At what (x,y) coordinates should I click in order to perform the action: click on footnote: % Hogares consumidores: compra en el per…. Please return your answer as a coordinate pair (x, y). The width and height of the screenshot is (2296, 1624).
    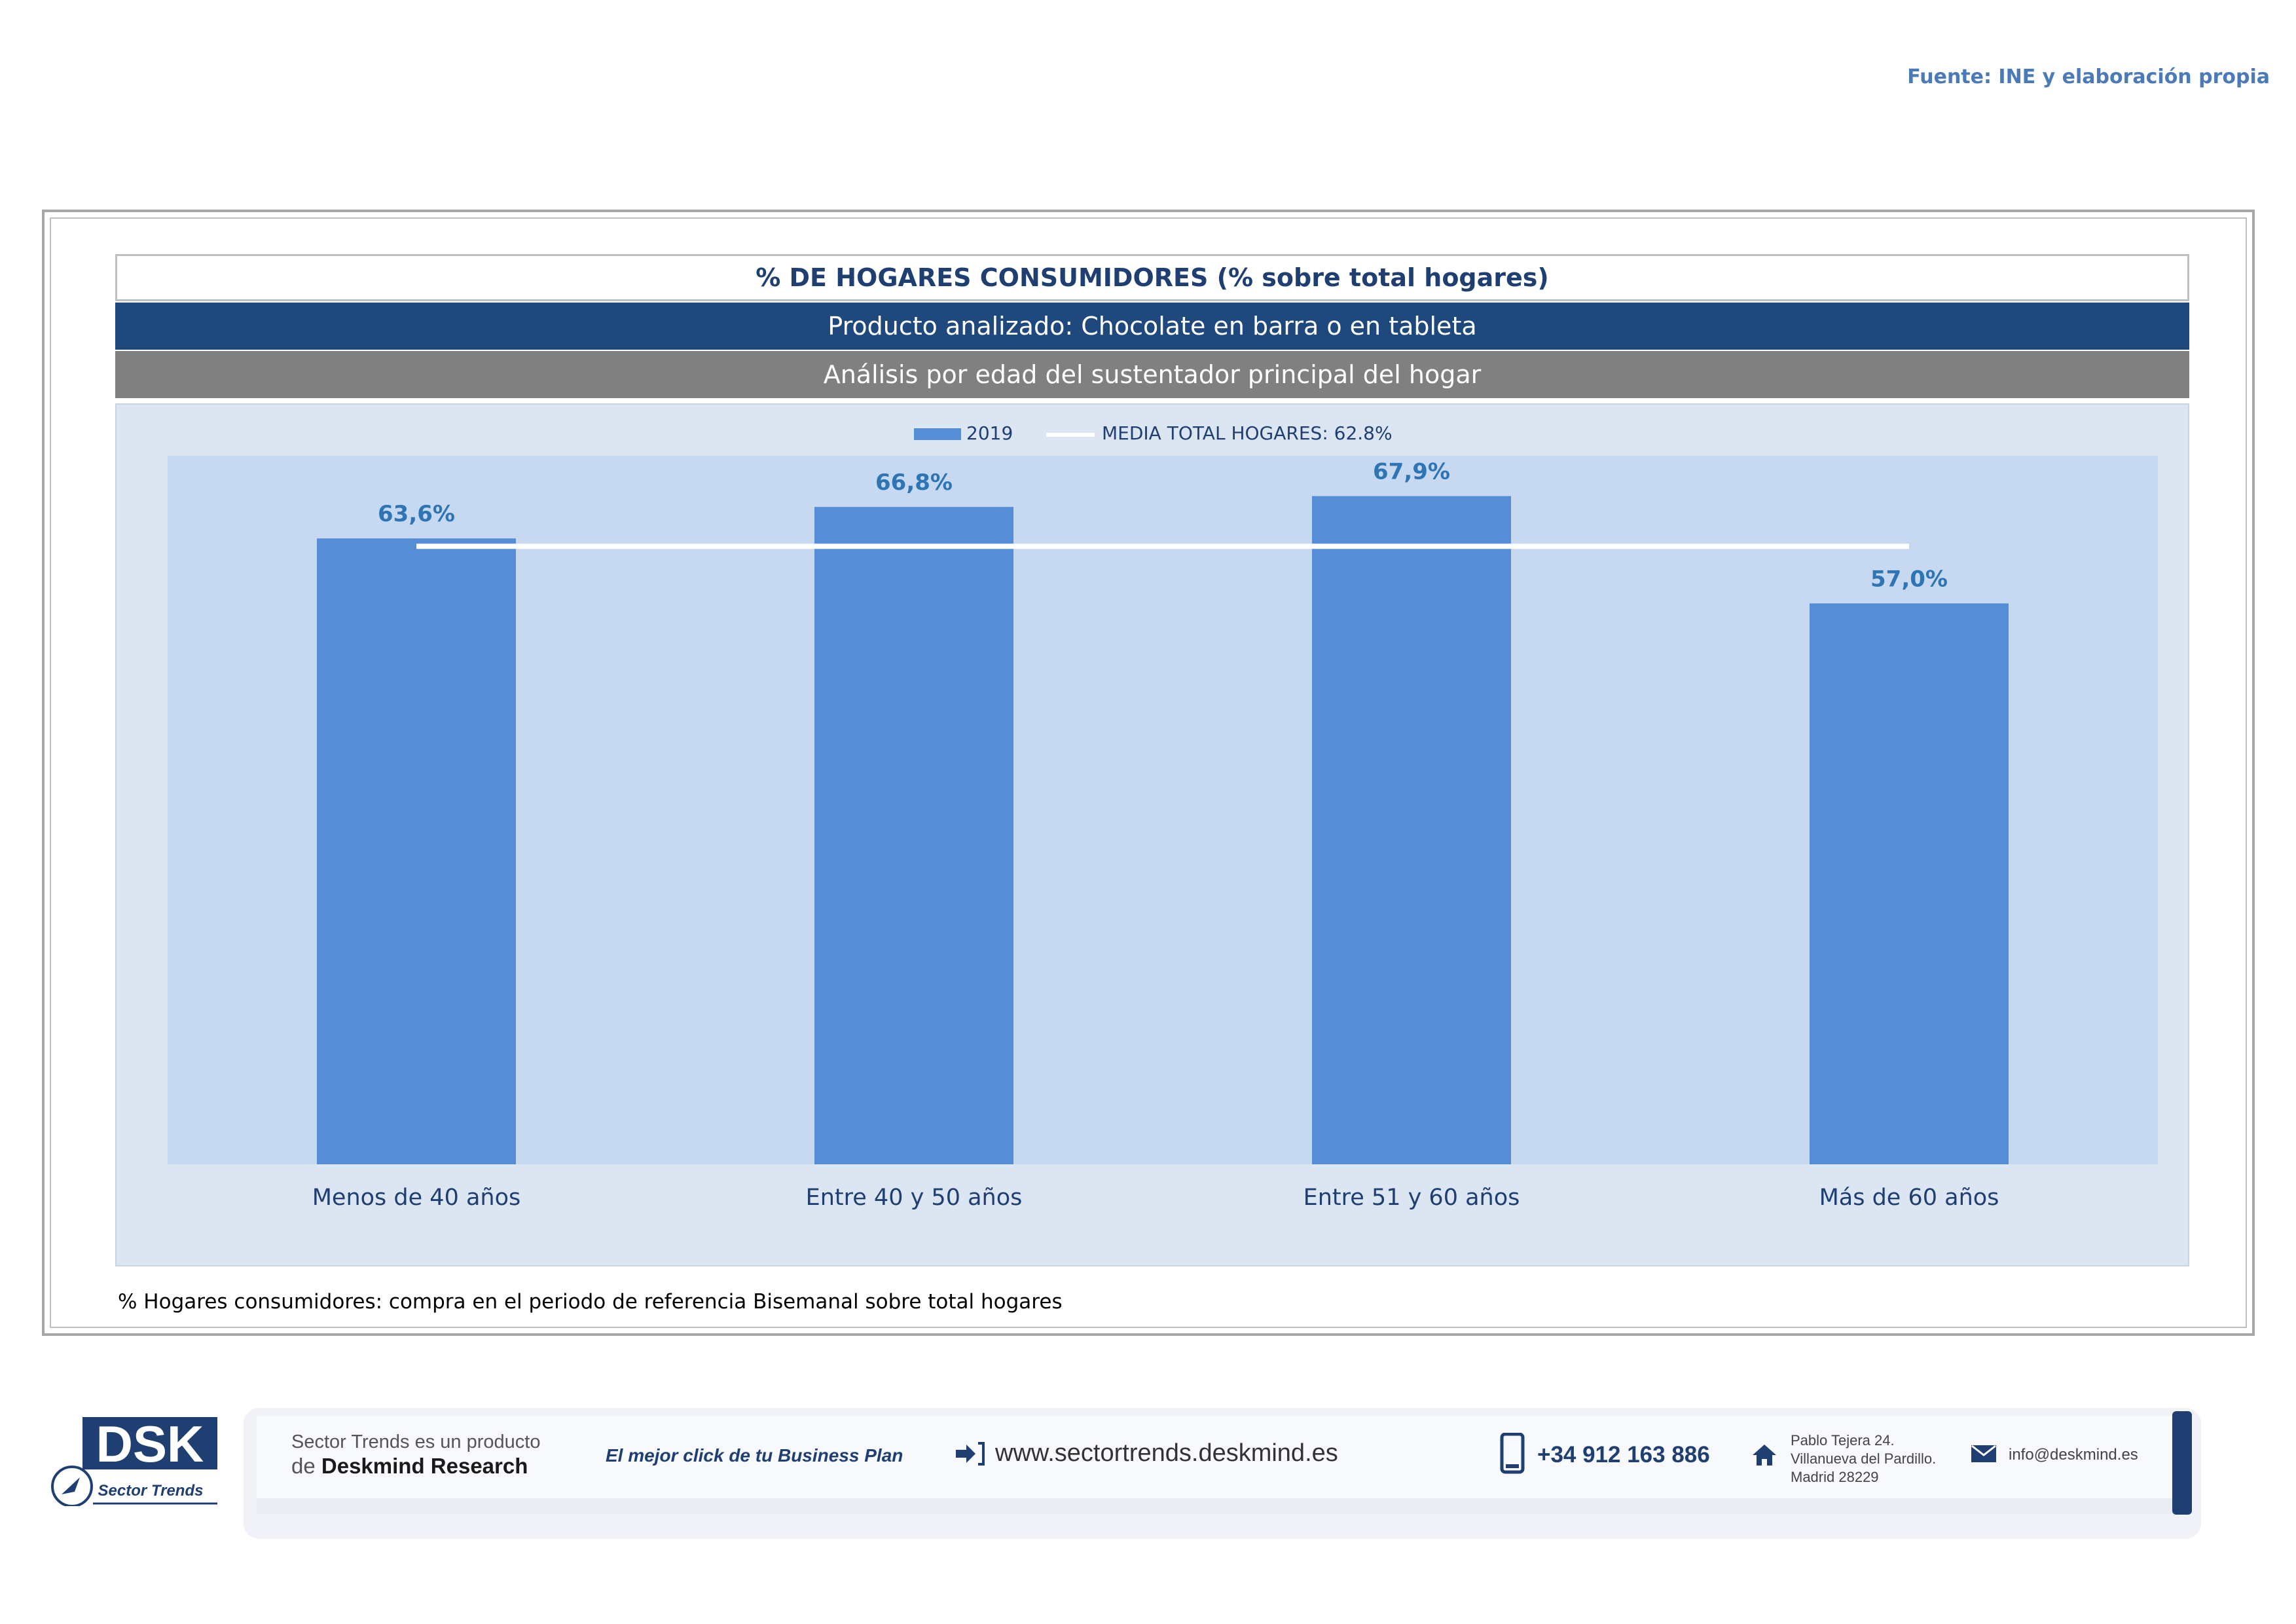
    Looking at the image, I should click on (590, 1302).